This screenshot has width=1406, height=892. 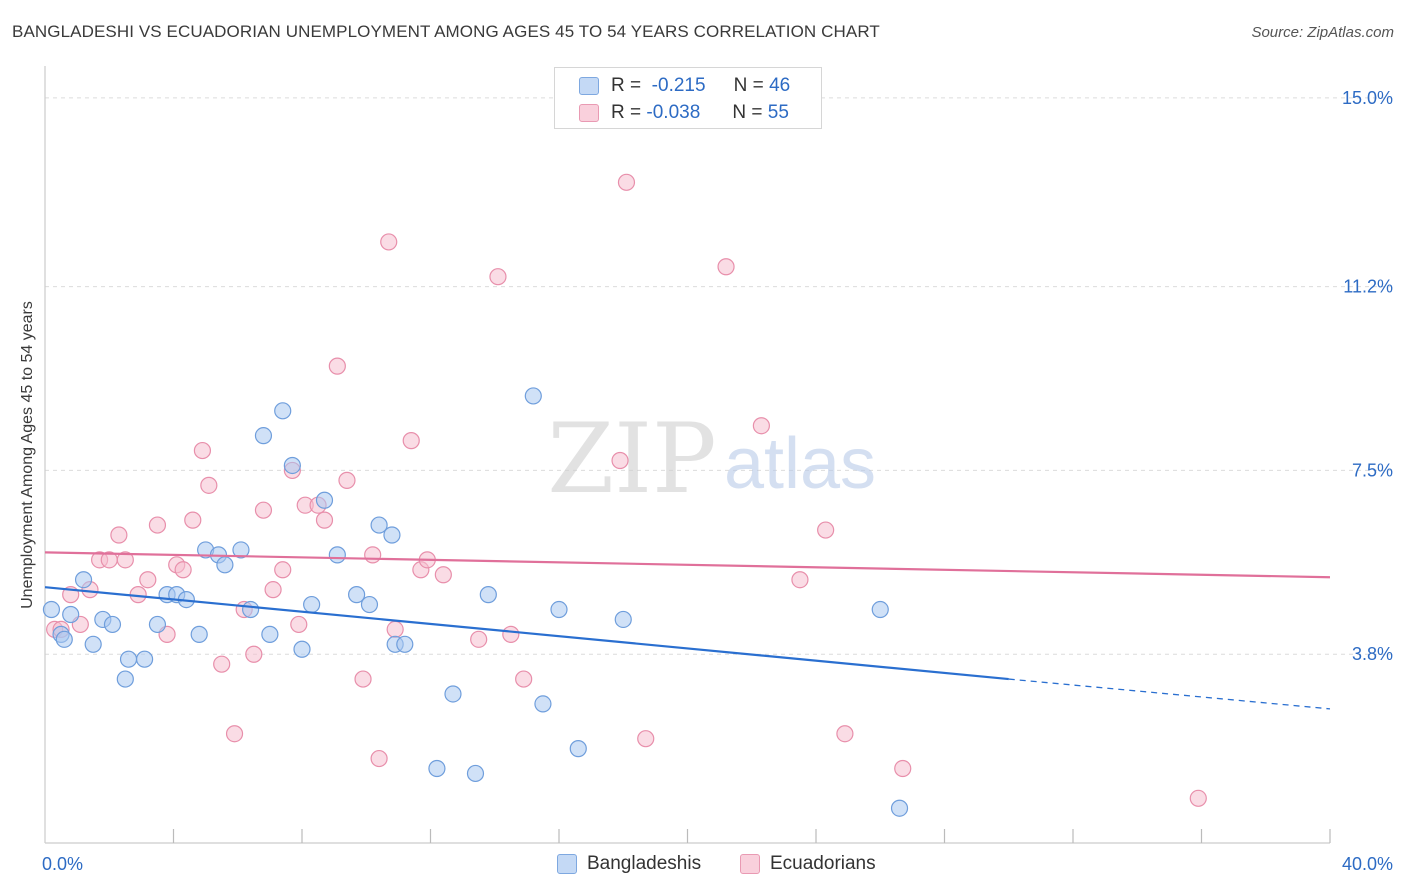 What do you see at coordinates (687, 565) in the screenshot?
I see `ecuadorians-trend-line` at bounding box center [687, 565].